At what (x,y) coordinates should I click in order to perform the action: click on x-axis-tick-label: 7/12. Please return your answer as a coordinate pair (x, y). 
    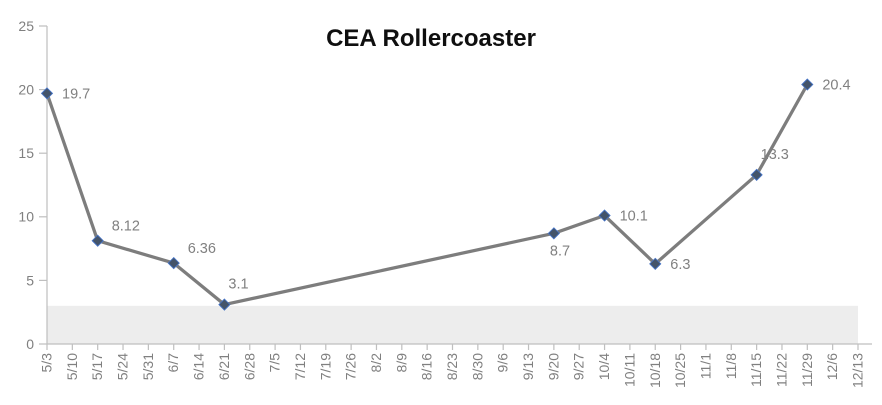
    Looking at the image, I should click on (300, 366).